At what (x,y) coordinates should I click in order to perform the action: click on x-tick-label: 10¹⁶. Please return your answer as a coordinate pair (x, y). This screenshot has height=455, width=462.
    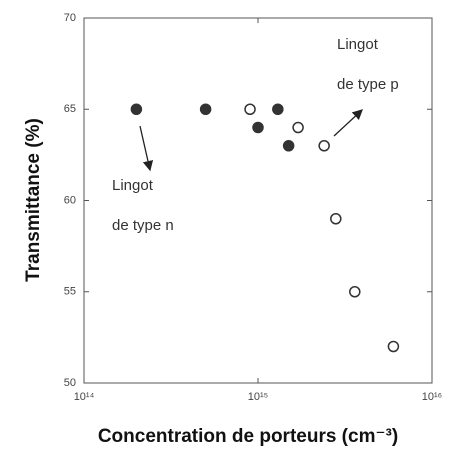
    Looking at the image, I should click on (432, 397).